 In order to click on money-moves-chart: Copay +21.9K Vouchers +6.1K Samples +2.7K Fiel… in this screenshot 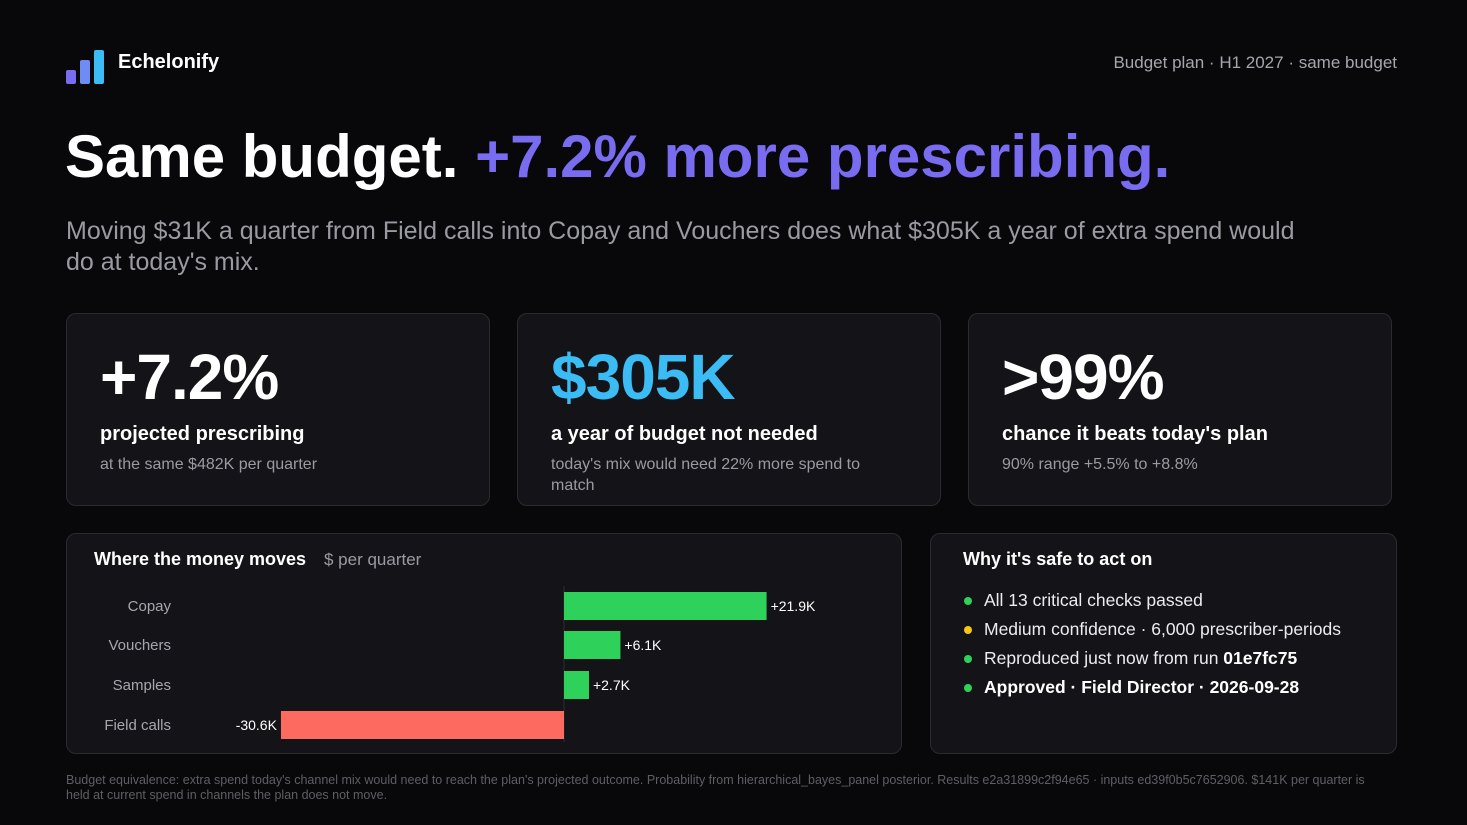, I will do `click(460, 664)`.